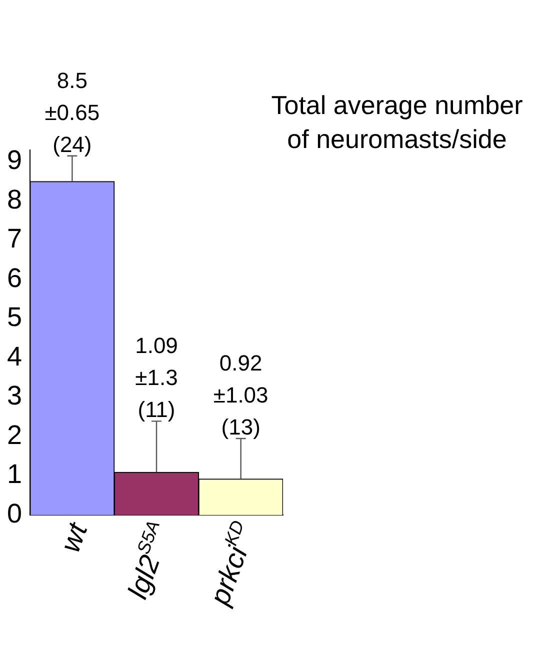 This screenshot has height=655, width=533. Describe the element at coordinates (14, 239) in the screenshot. I see `y-tick-label: 7` at that location.